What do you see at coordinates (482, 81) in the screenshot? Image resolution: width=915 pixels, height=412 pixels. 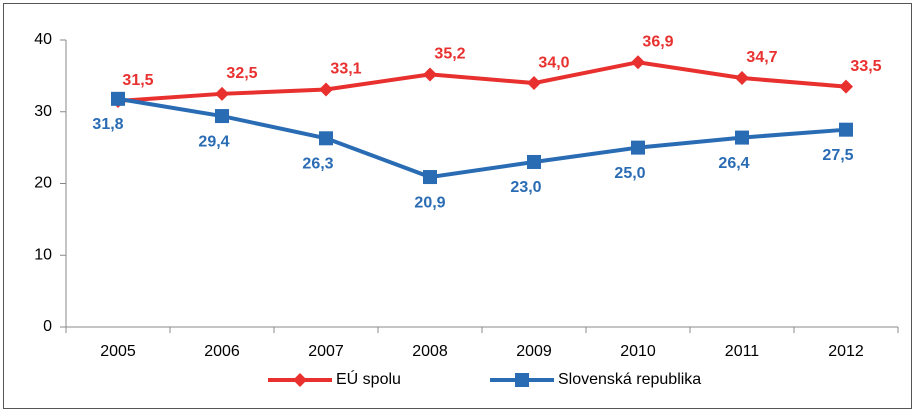 I see `series-line` at bounding box center [482, 81].